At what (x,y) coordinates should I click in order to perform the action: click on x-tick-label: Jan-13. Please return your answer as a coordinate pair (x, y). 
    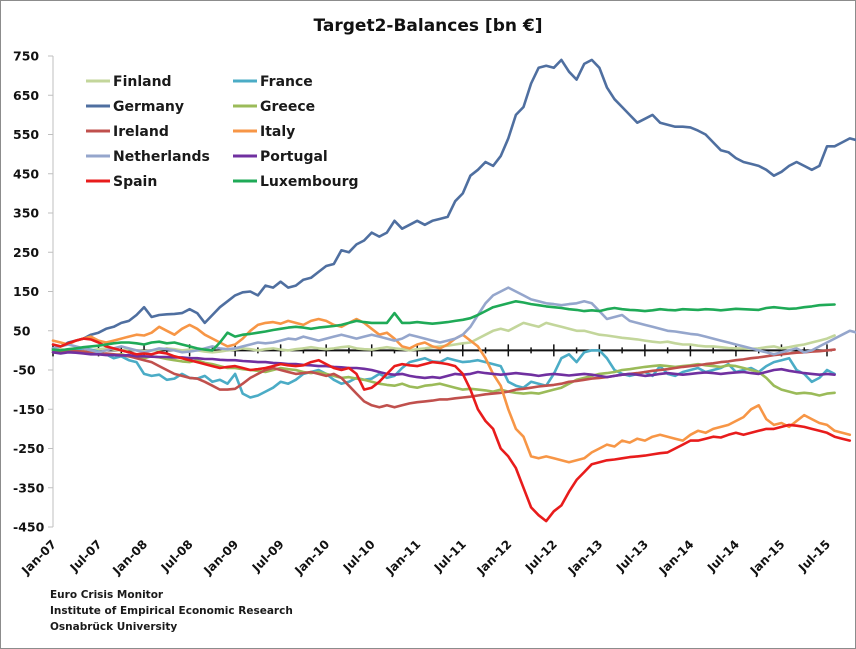
    Looking at the image, I should click on (585, 557).